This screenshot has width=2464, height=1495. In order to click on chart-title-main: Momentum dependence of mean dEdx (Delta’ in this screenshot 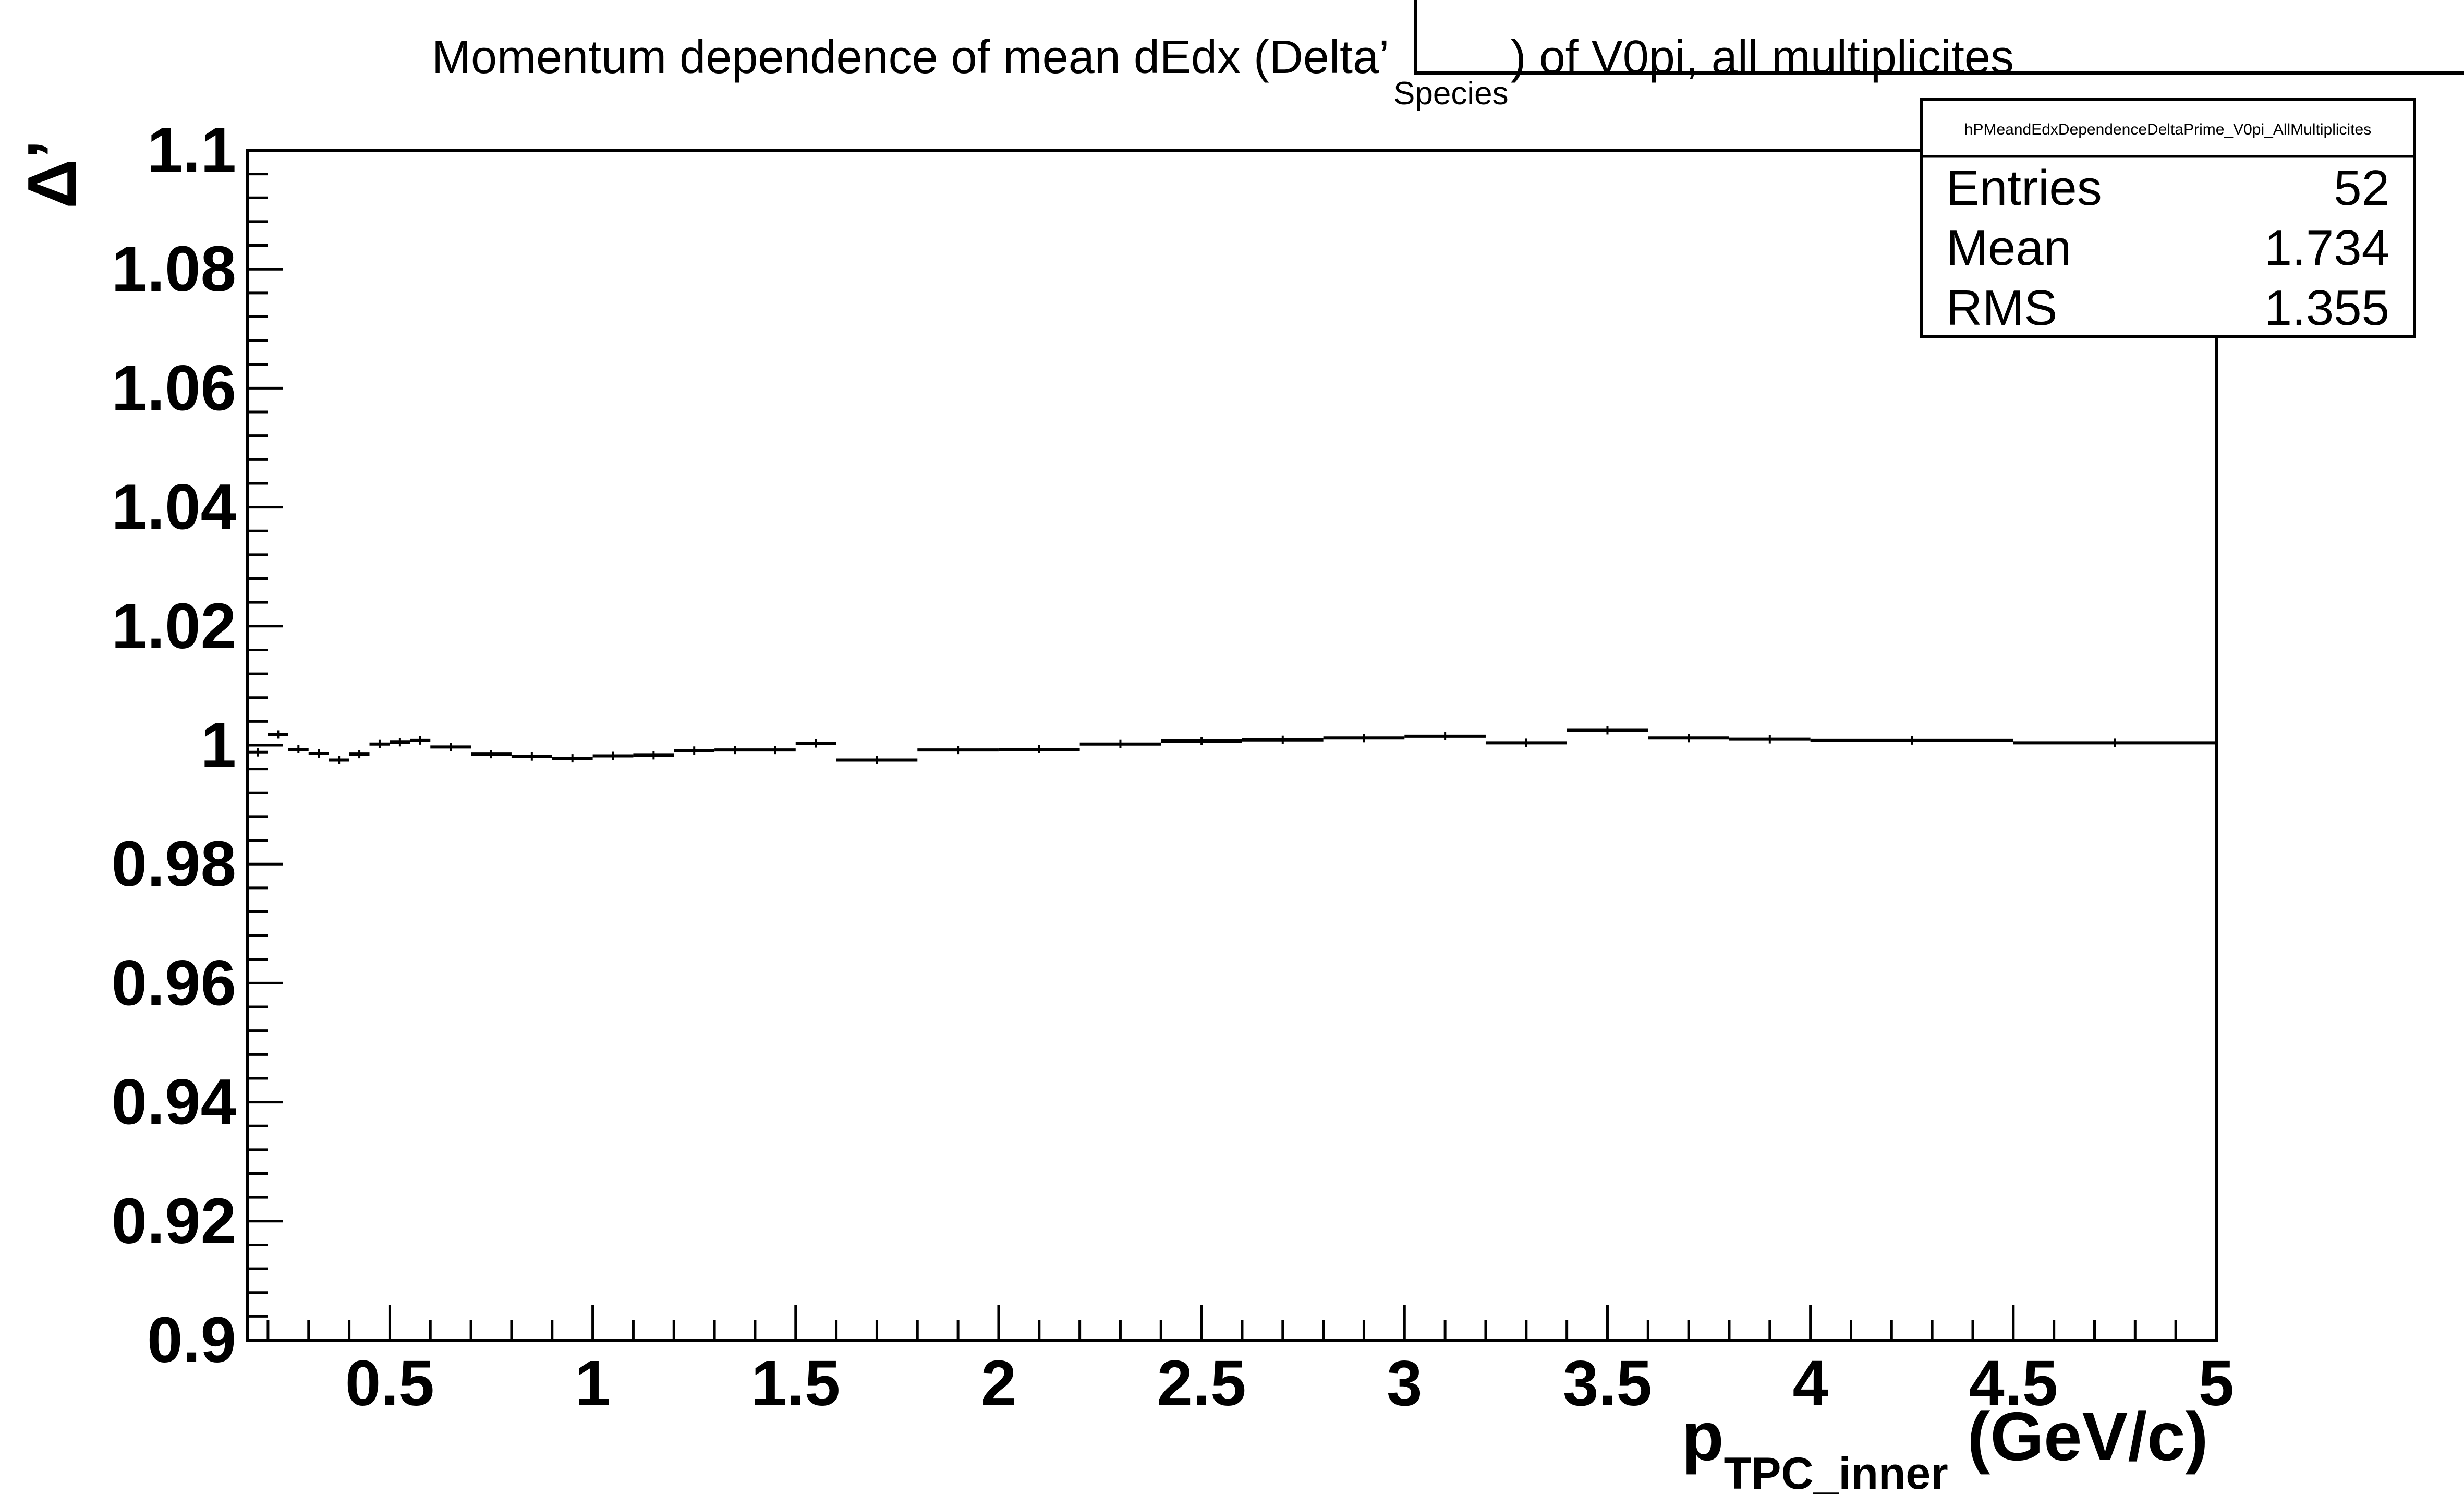, I will do `click(910, 57)`.